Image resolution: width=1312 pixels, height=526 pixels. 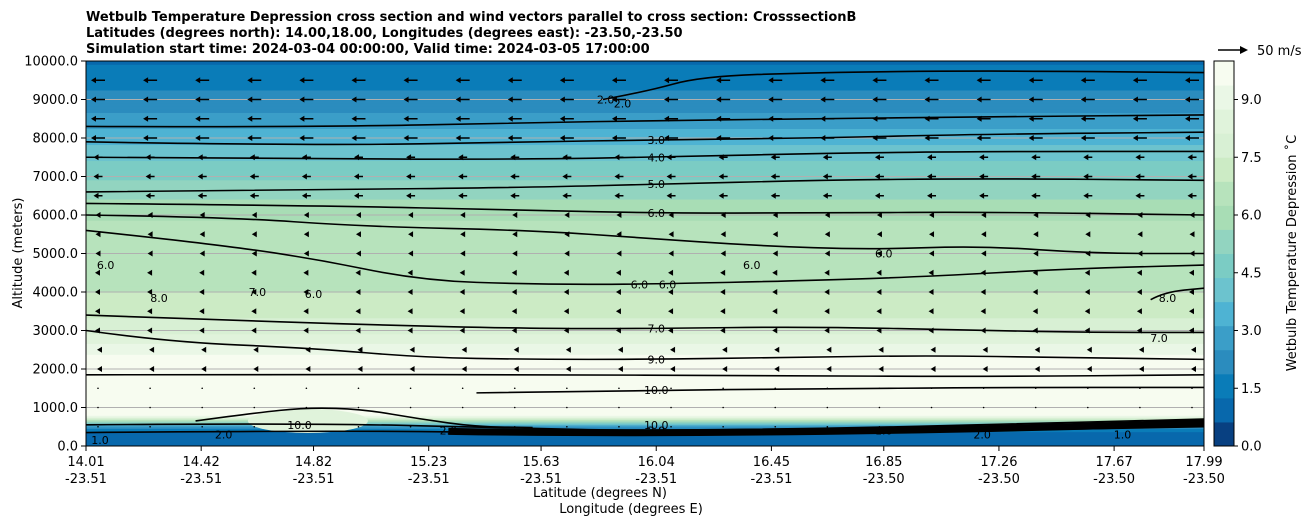 What do you see at coordinates (67, 447) in the screenshot?
I see `y-tick-label: 0.0` at bounding box center [67, 447].